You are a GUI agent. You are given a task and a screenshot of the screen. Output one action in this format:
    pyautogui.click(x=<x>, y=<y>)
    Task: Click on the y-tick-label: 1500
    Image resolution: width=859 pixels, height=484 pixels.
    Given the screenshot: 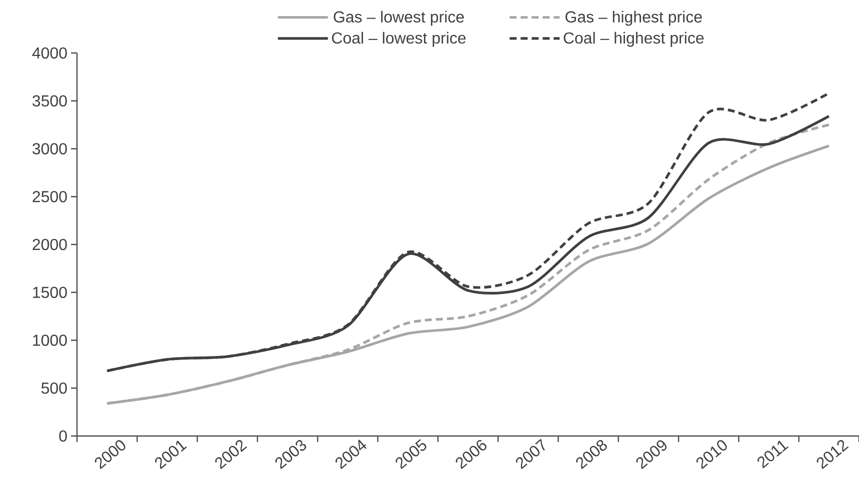 What is the action you would take?
    pyautogui.click(x=50, y=292)
    